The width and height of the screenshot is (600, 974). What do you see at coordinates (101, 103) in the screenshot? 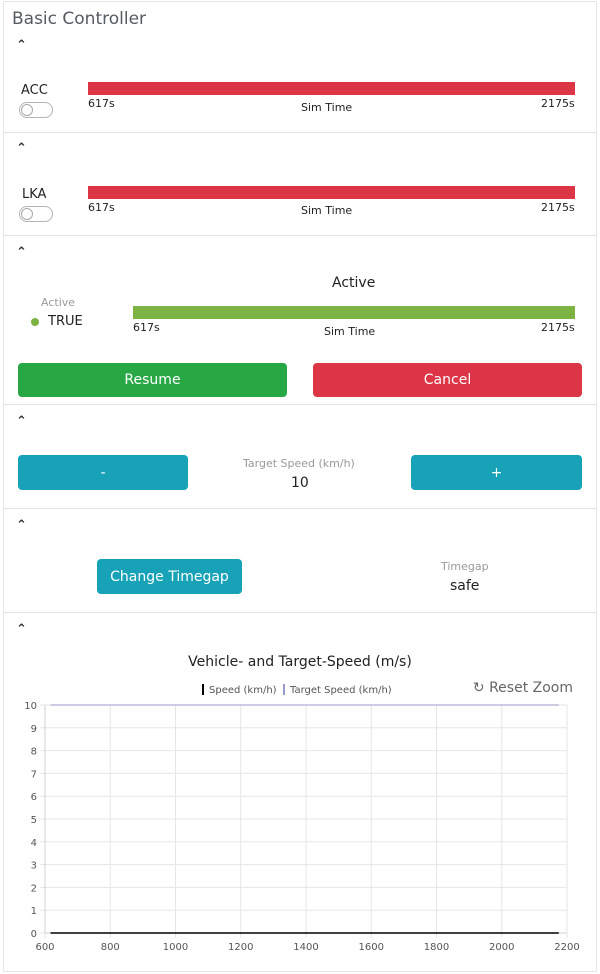
I see `acc-bar-start: 617s` at bounding box center [101, 103].